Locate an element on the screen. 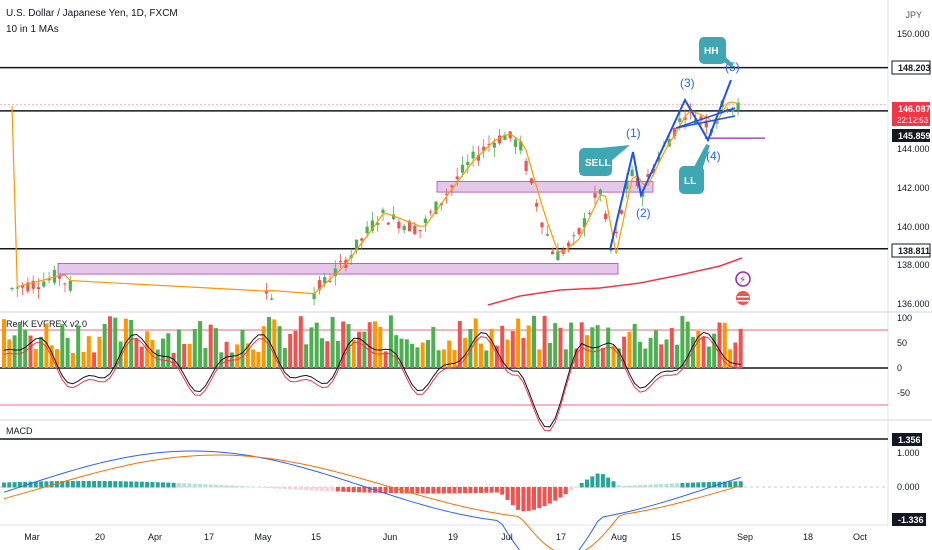 This screenshot has width=932, height=550. macd-tag-bottom: -1.336 is located at coordinates (911, 520).